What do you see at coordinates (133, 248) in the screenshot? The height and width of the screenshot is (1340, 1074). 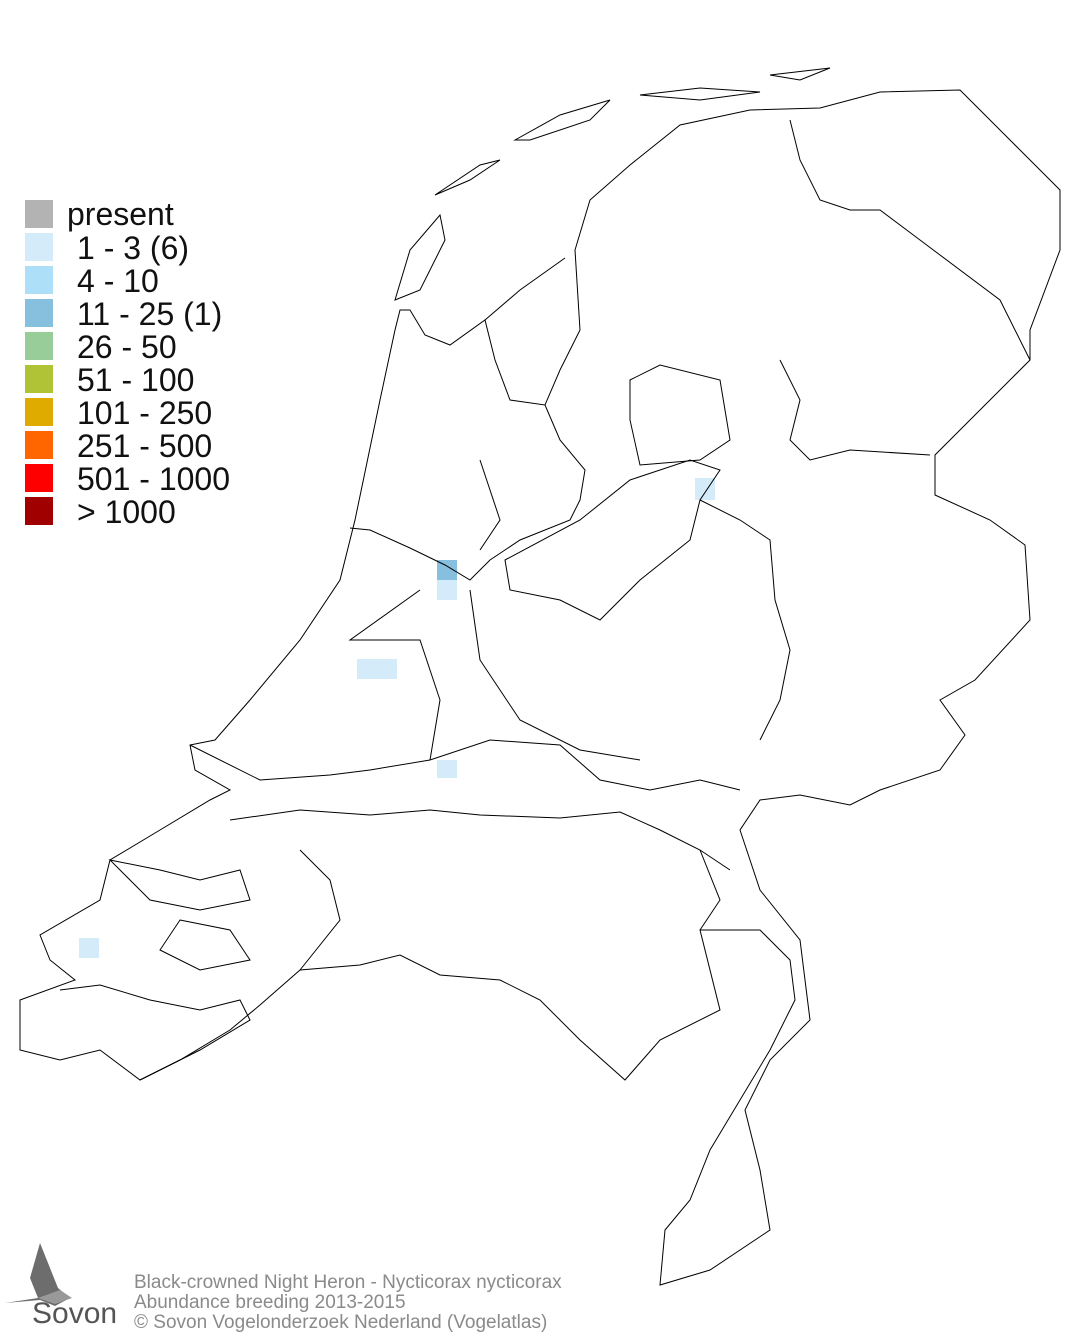 I see `legend-label: 1 - 3 (6)` at bounding box center [133, 248].